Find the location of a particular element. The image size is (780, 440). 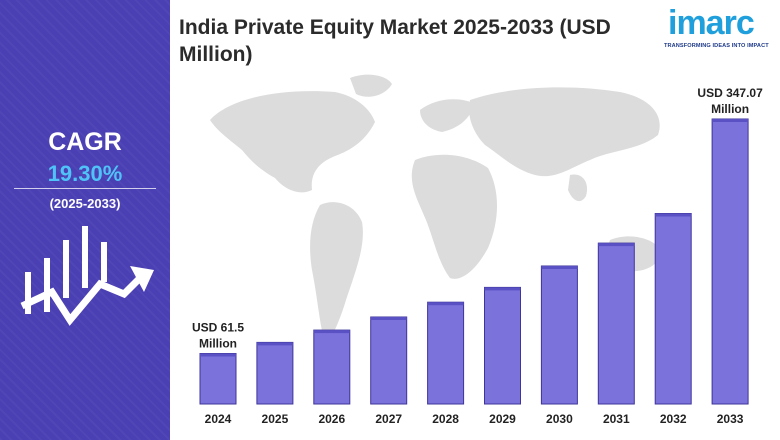

data-label-2024: USD 61.5 Million is located at coordinates (218, 336).